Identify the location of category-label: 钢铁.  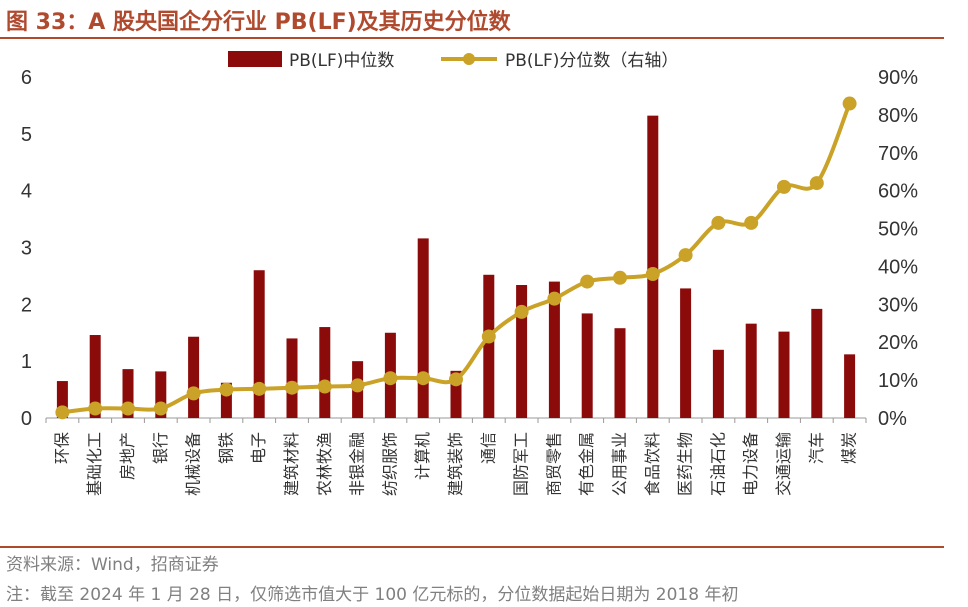
(225, 448).